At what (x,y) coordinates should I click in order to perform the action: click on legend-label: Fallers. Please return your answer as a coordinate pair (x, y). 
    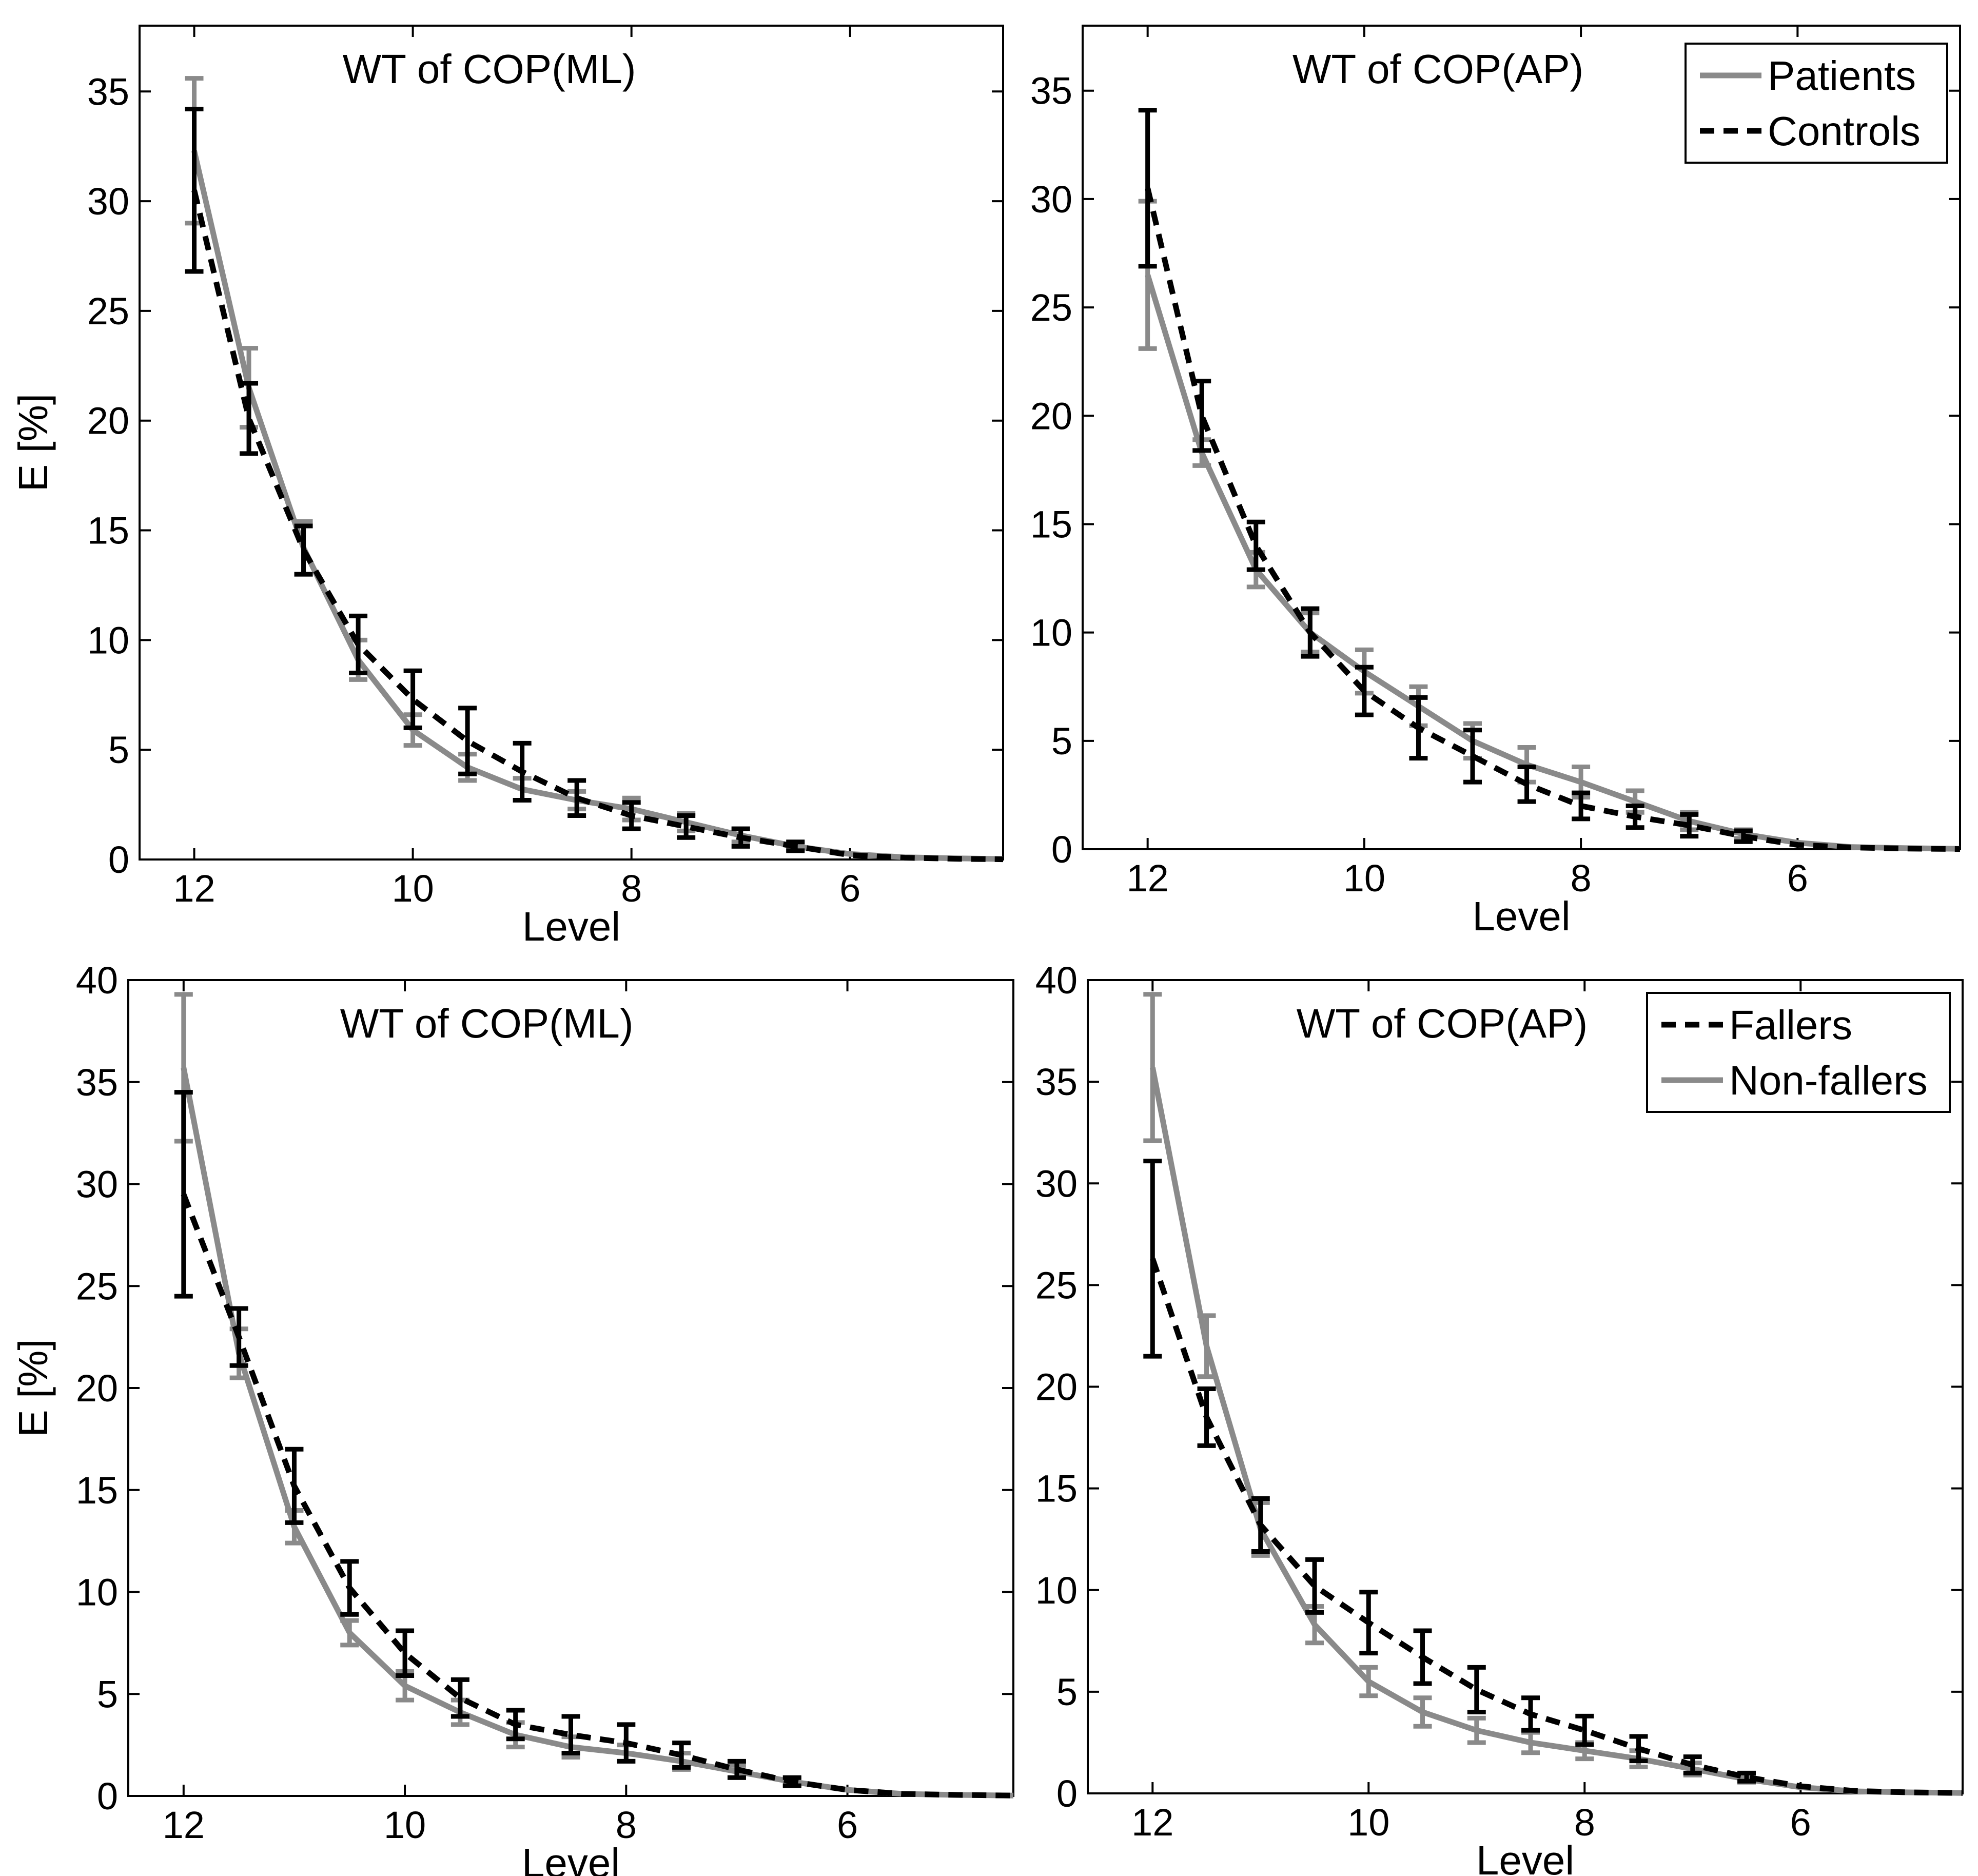
    Looking at the image, I should click on (1790, 1025).